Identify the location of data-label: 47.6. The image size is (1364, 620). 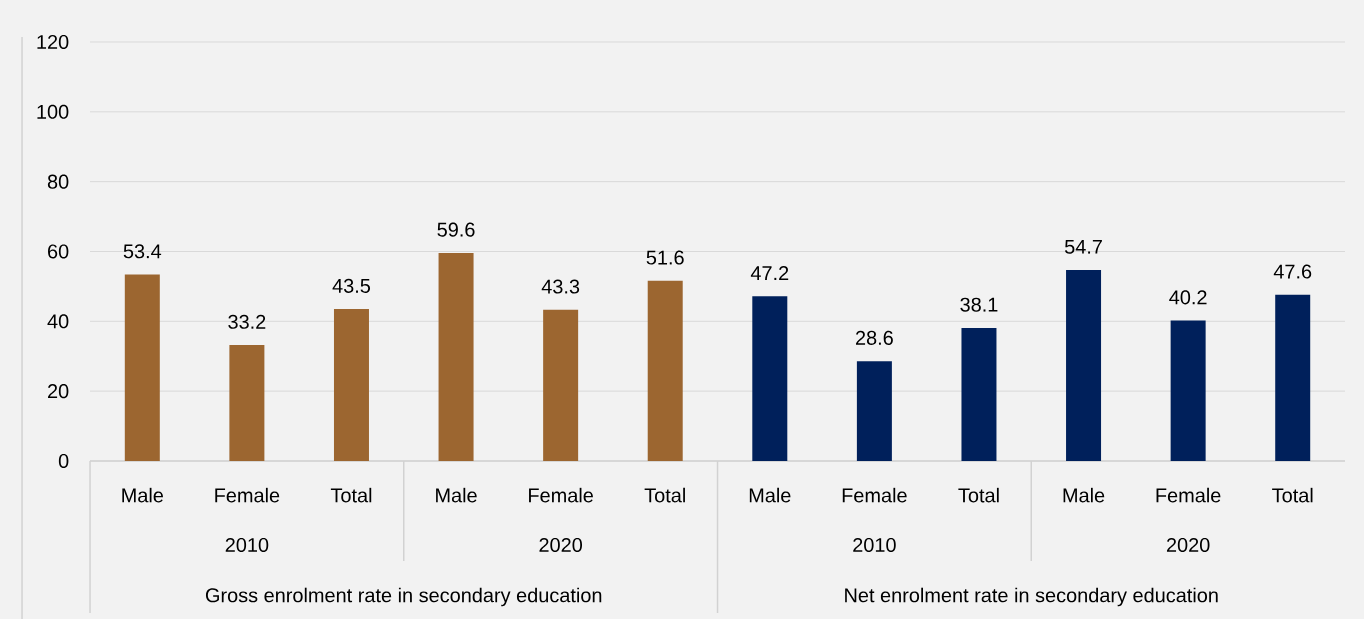
(1292, 271).